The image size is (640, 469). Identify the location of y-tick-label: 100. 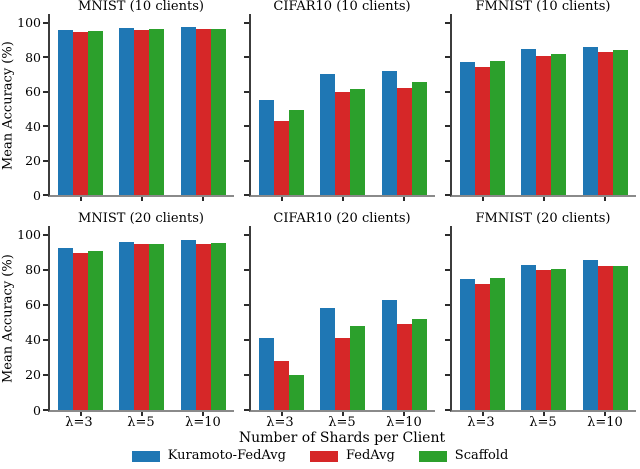
(29, 235).